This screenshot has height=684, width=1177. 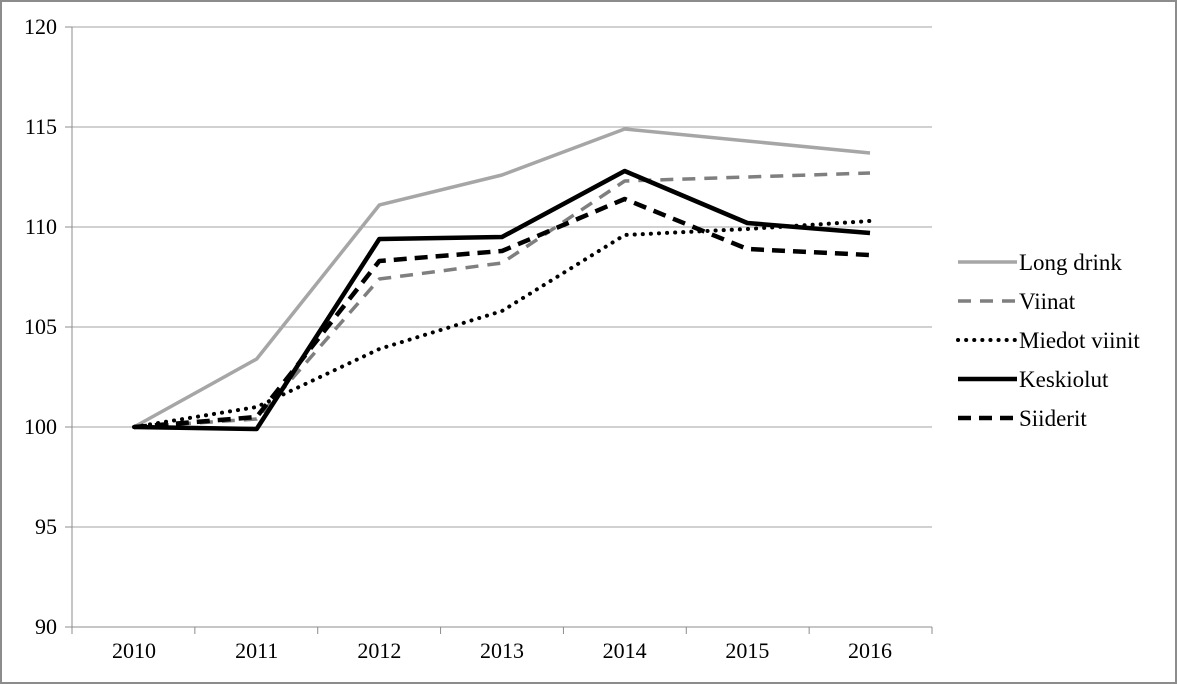 I want to click on legend-label: Long drink, so click(x=1070, y=262).